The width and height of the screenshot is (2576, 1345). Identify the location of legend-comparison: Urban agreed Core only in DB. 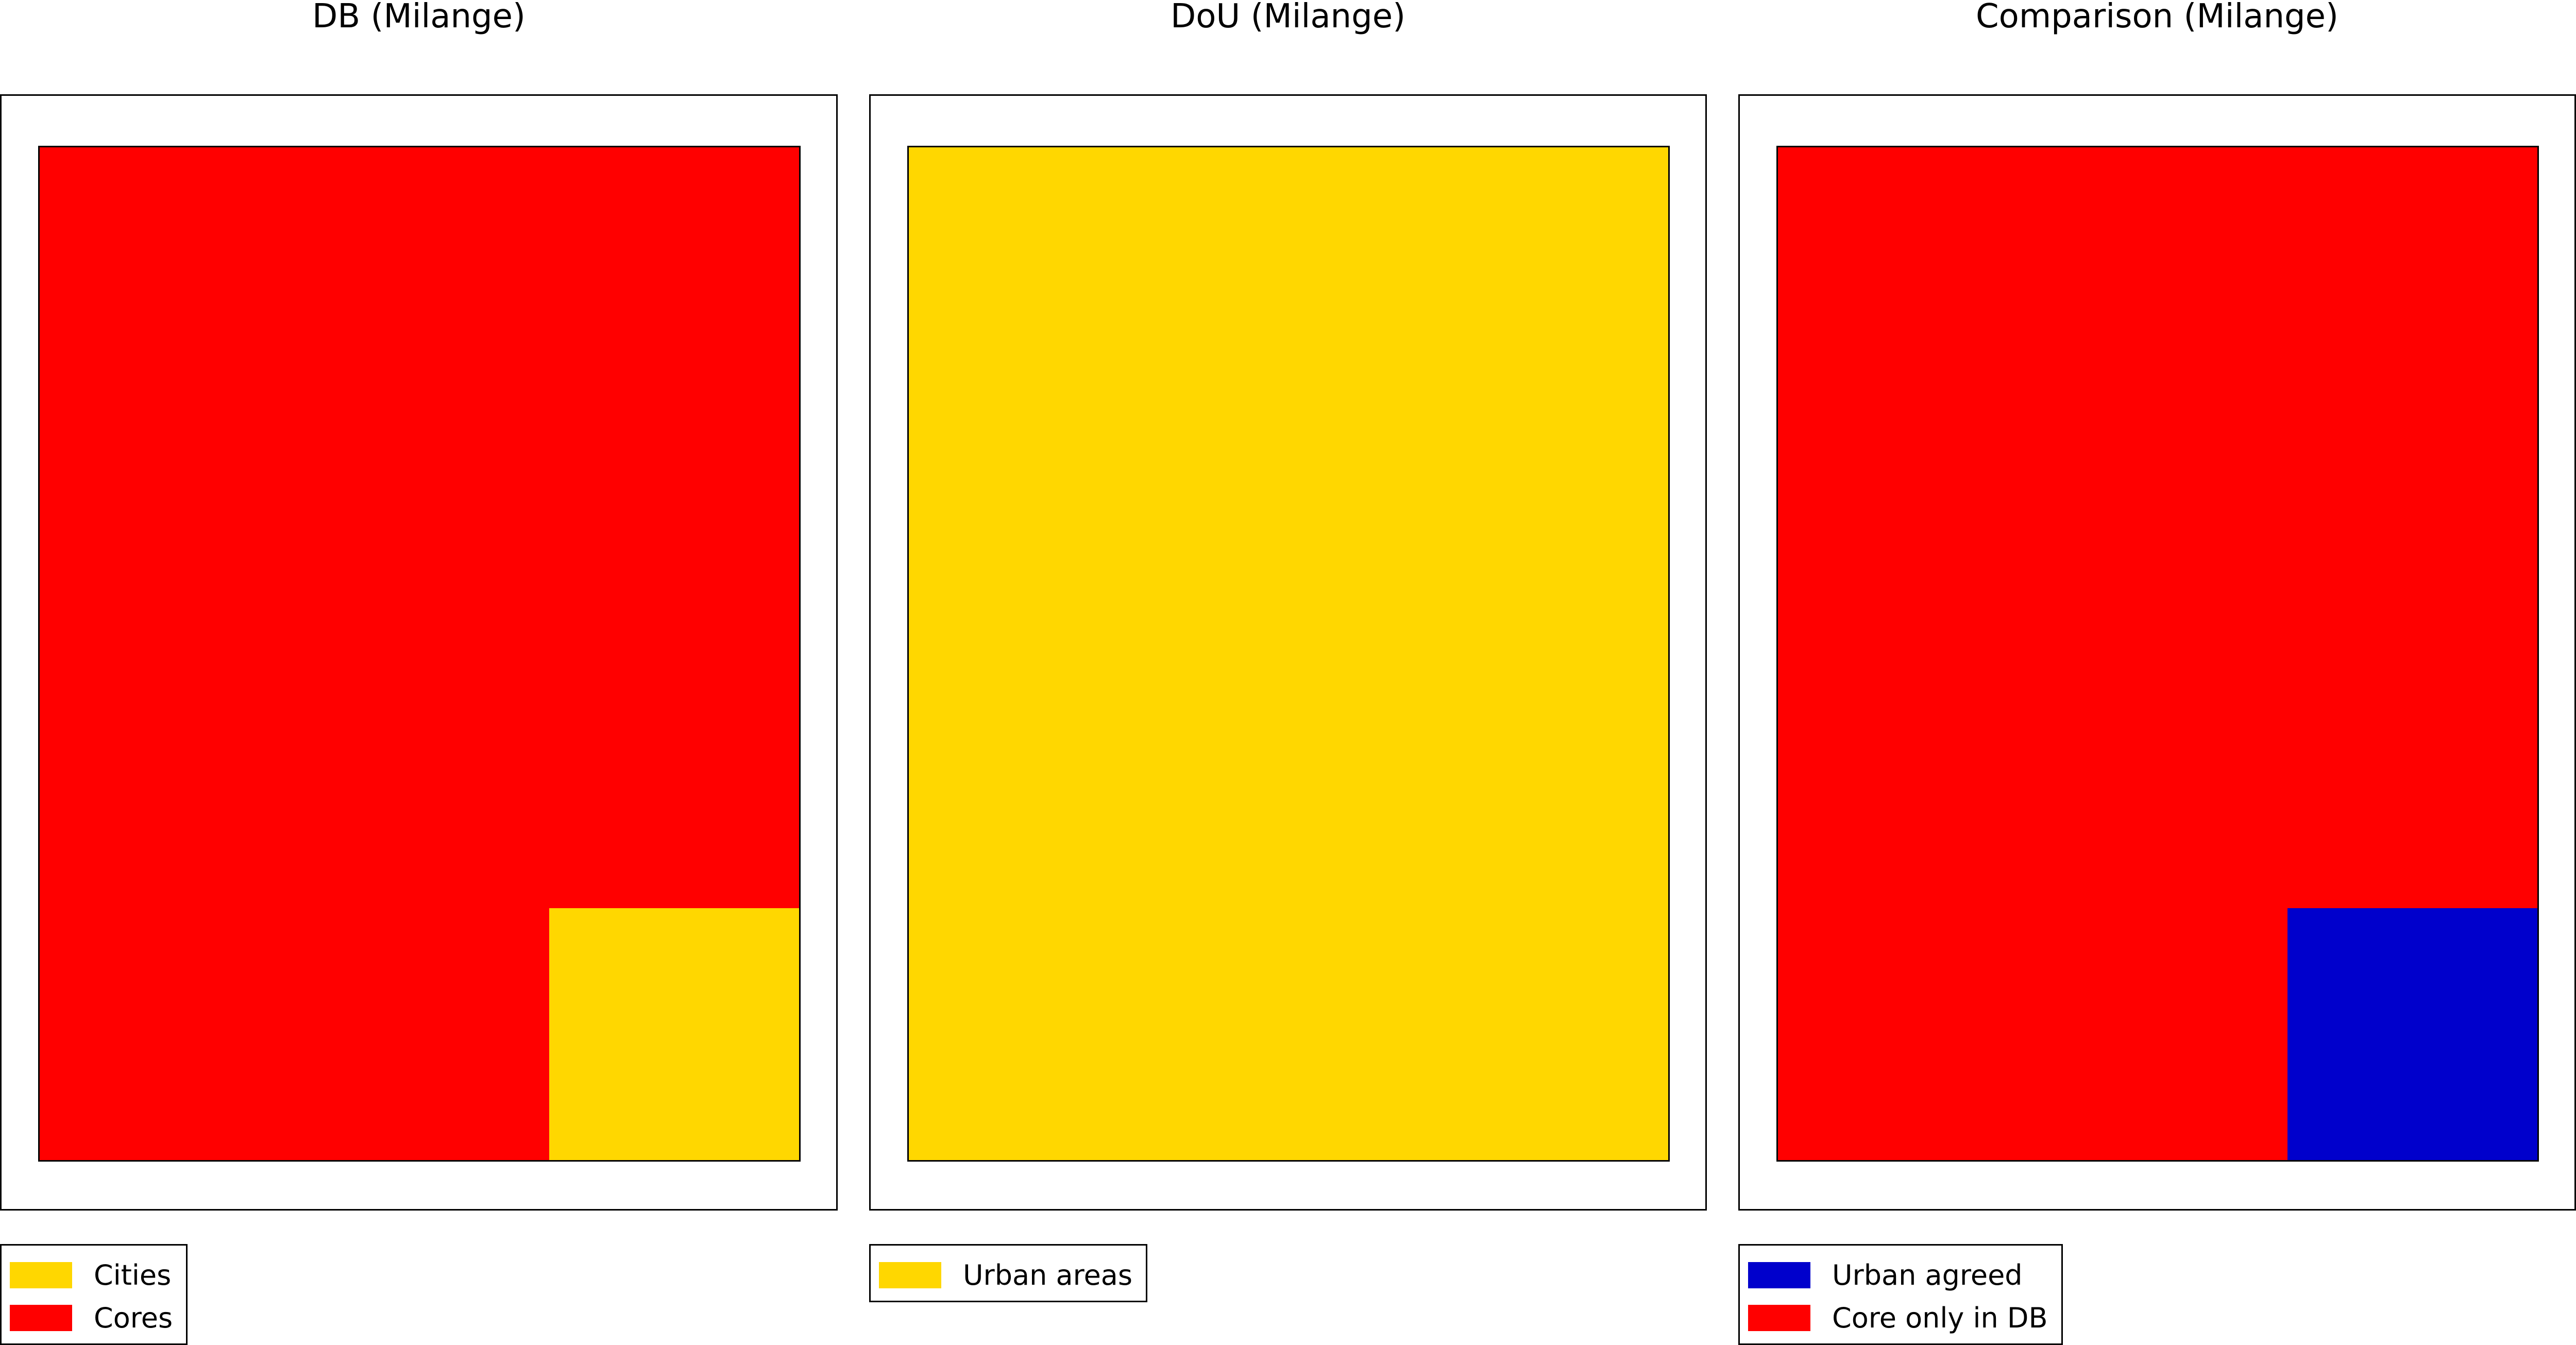
(1900, 1295).